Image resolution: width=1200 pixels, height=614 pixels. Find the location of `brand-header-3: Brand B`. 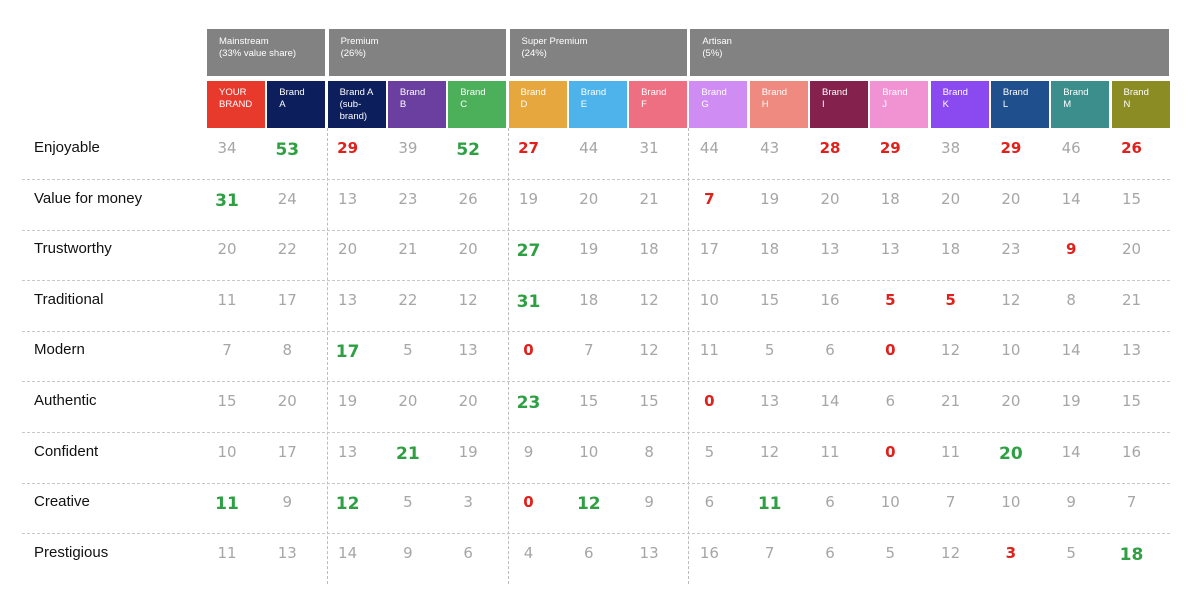

brand-header-3: Brand B is located at coordinates (416, 104).